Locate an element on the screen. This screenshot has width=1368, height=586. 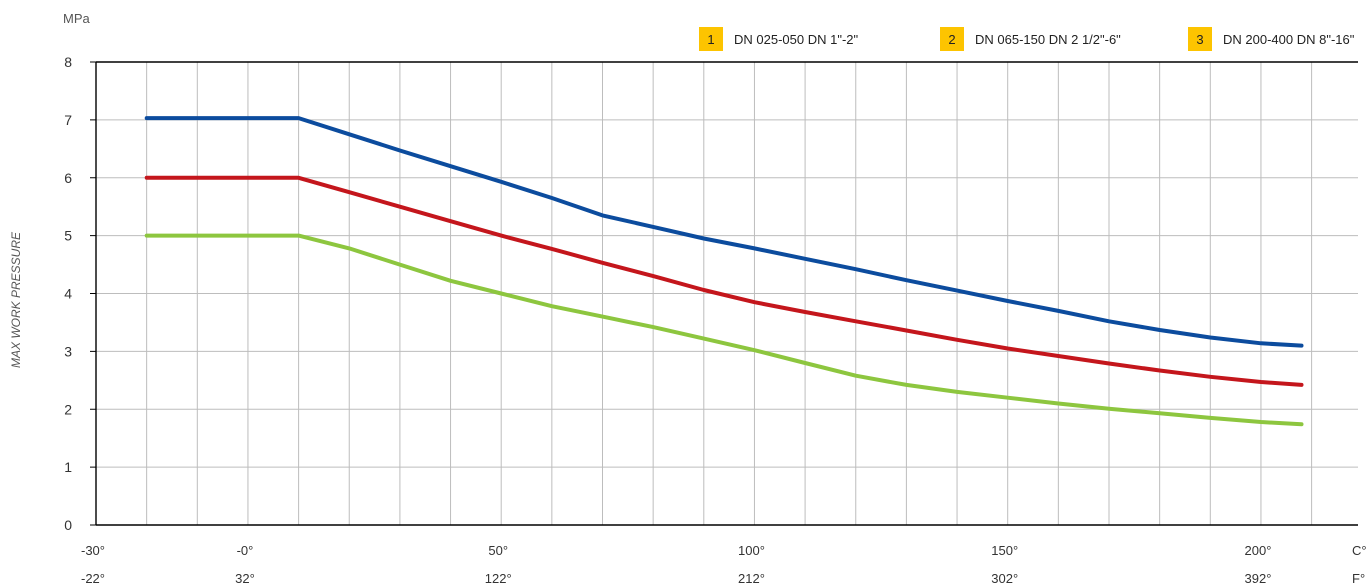
y-tick-label: 1 is located at coordinates (68, 467).